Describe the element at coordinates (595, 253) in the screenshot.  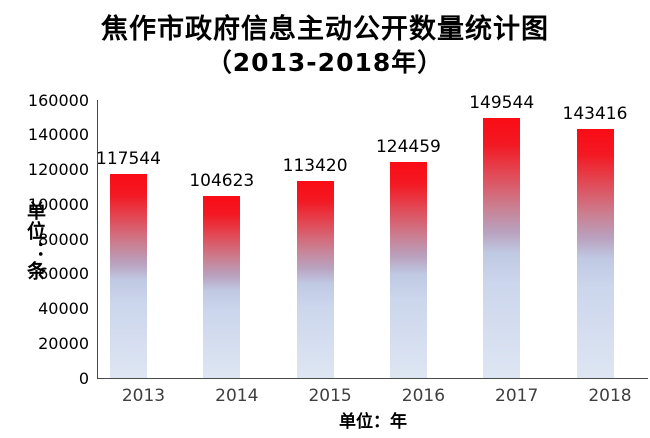
I see `bar-2018` at that location.